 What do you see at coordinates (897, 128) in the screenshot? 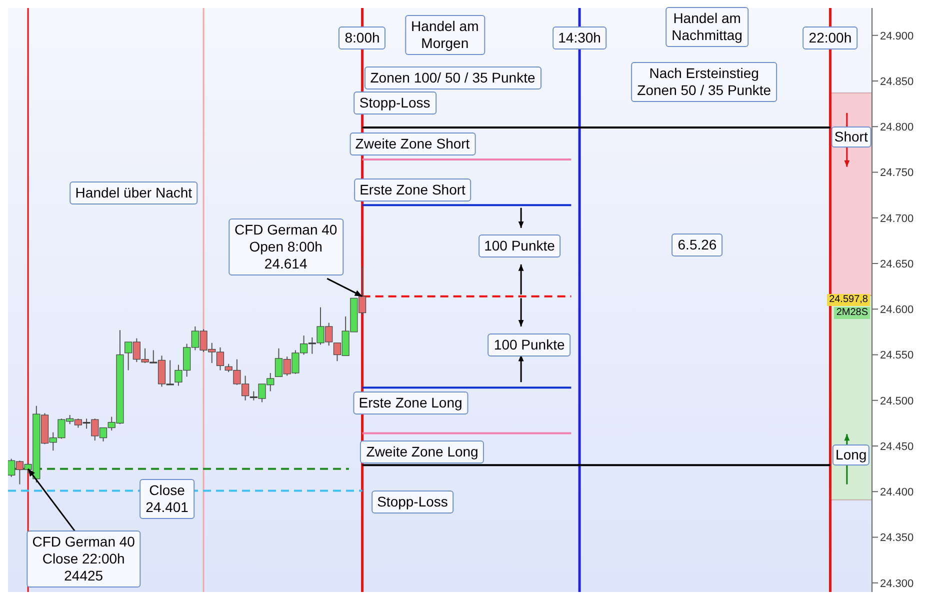
I see `y-tick-label: 24.800` at bounding box center [897, 128].